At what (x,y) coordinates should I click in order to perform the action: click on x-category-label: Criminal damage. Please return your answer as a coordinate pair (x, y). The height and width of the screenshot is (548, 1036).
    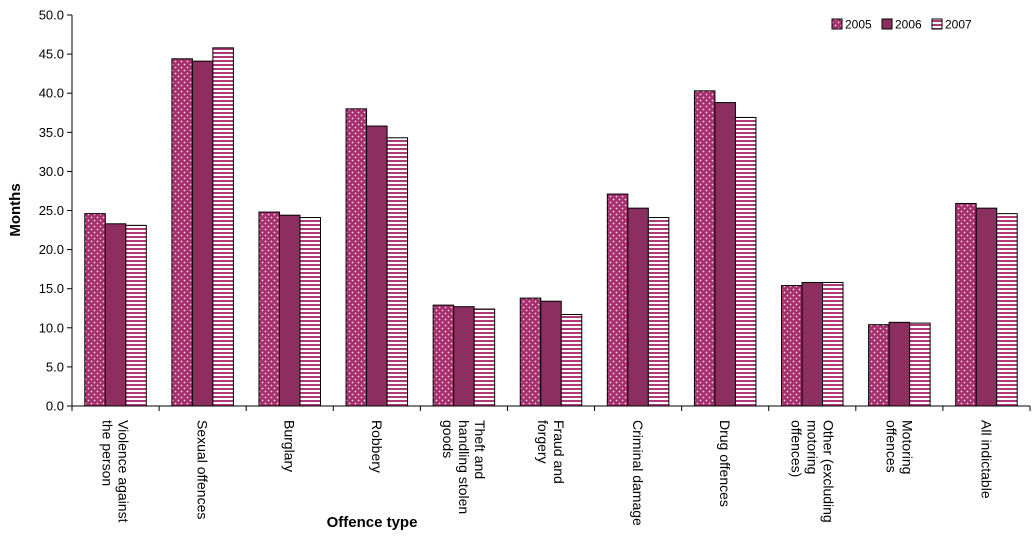
    Looking at the image, I should click on (638, 473).